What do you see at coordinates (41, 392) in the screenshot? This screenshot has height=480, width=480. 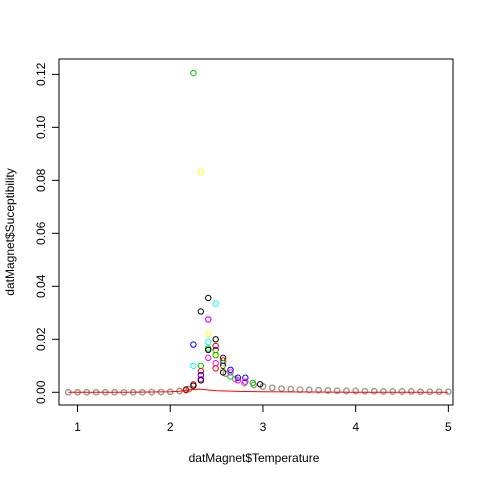 I see `y-tick-label: 0.00` at bounding box center [41, 392].